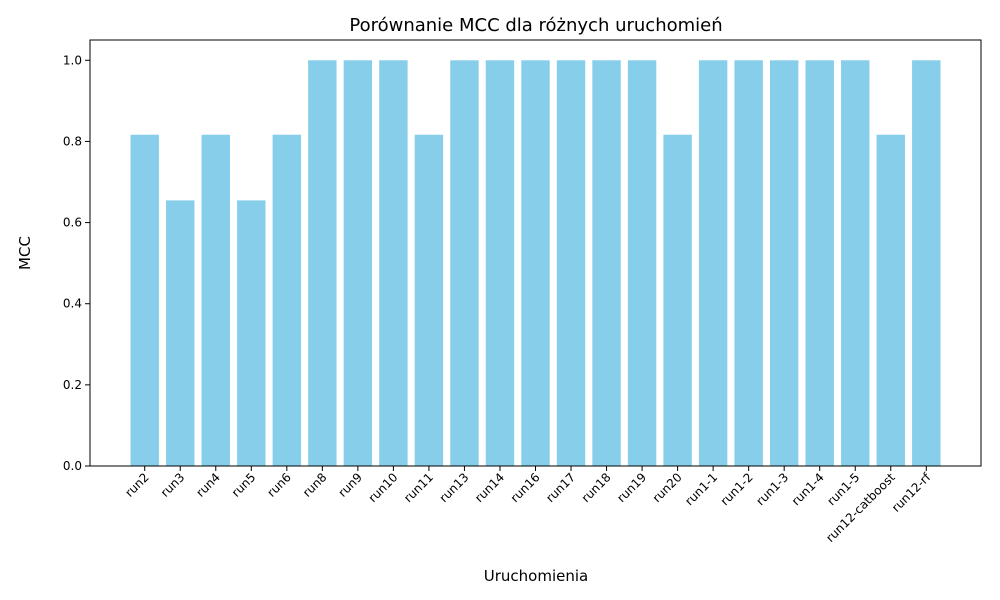 This screenshot has height=600, width=1000. I want to click on x-tick-label: run4, so click(208, 485).